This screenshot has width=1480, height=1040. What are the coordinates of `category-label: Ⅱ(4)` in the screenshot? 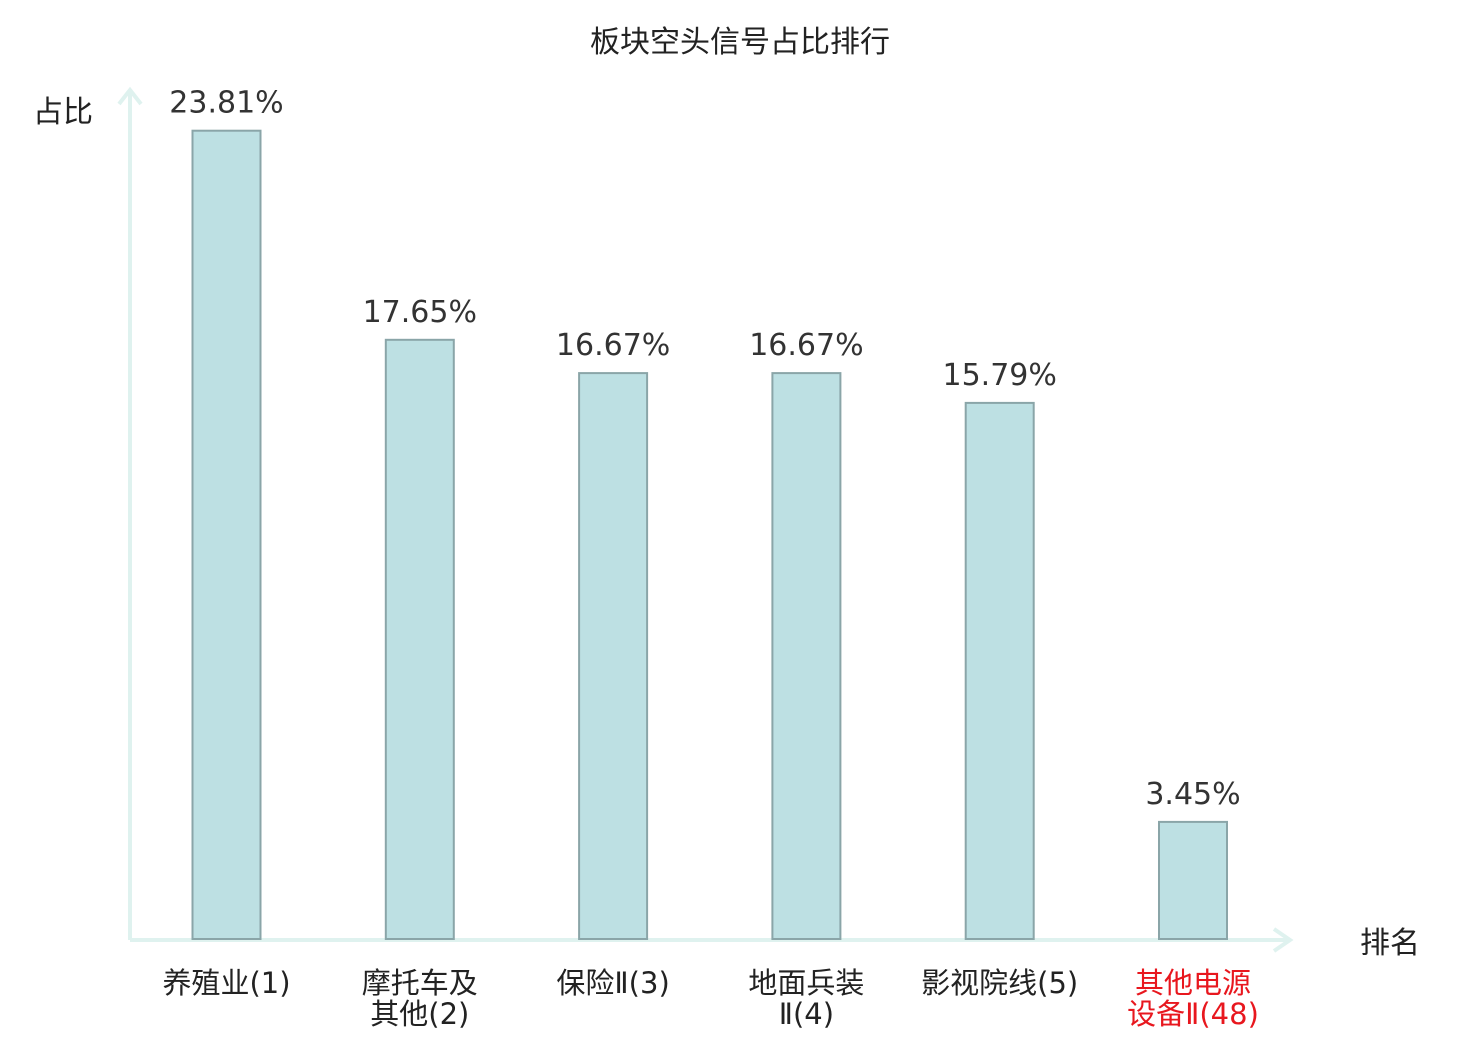 It's located at (806, 1014).